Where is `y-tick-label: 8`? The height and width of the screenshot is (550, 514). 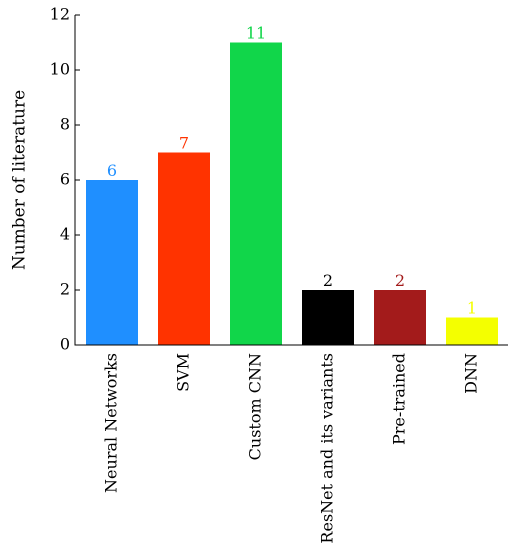
y-tick-label: 8 is located at coordinates (65, 124).